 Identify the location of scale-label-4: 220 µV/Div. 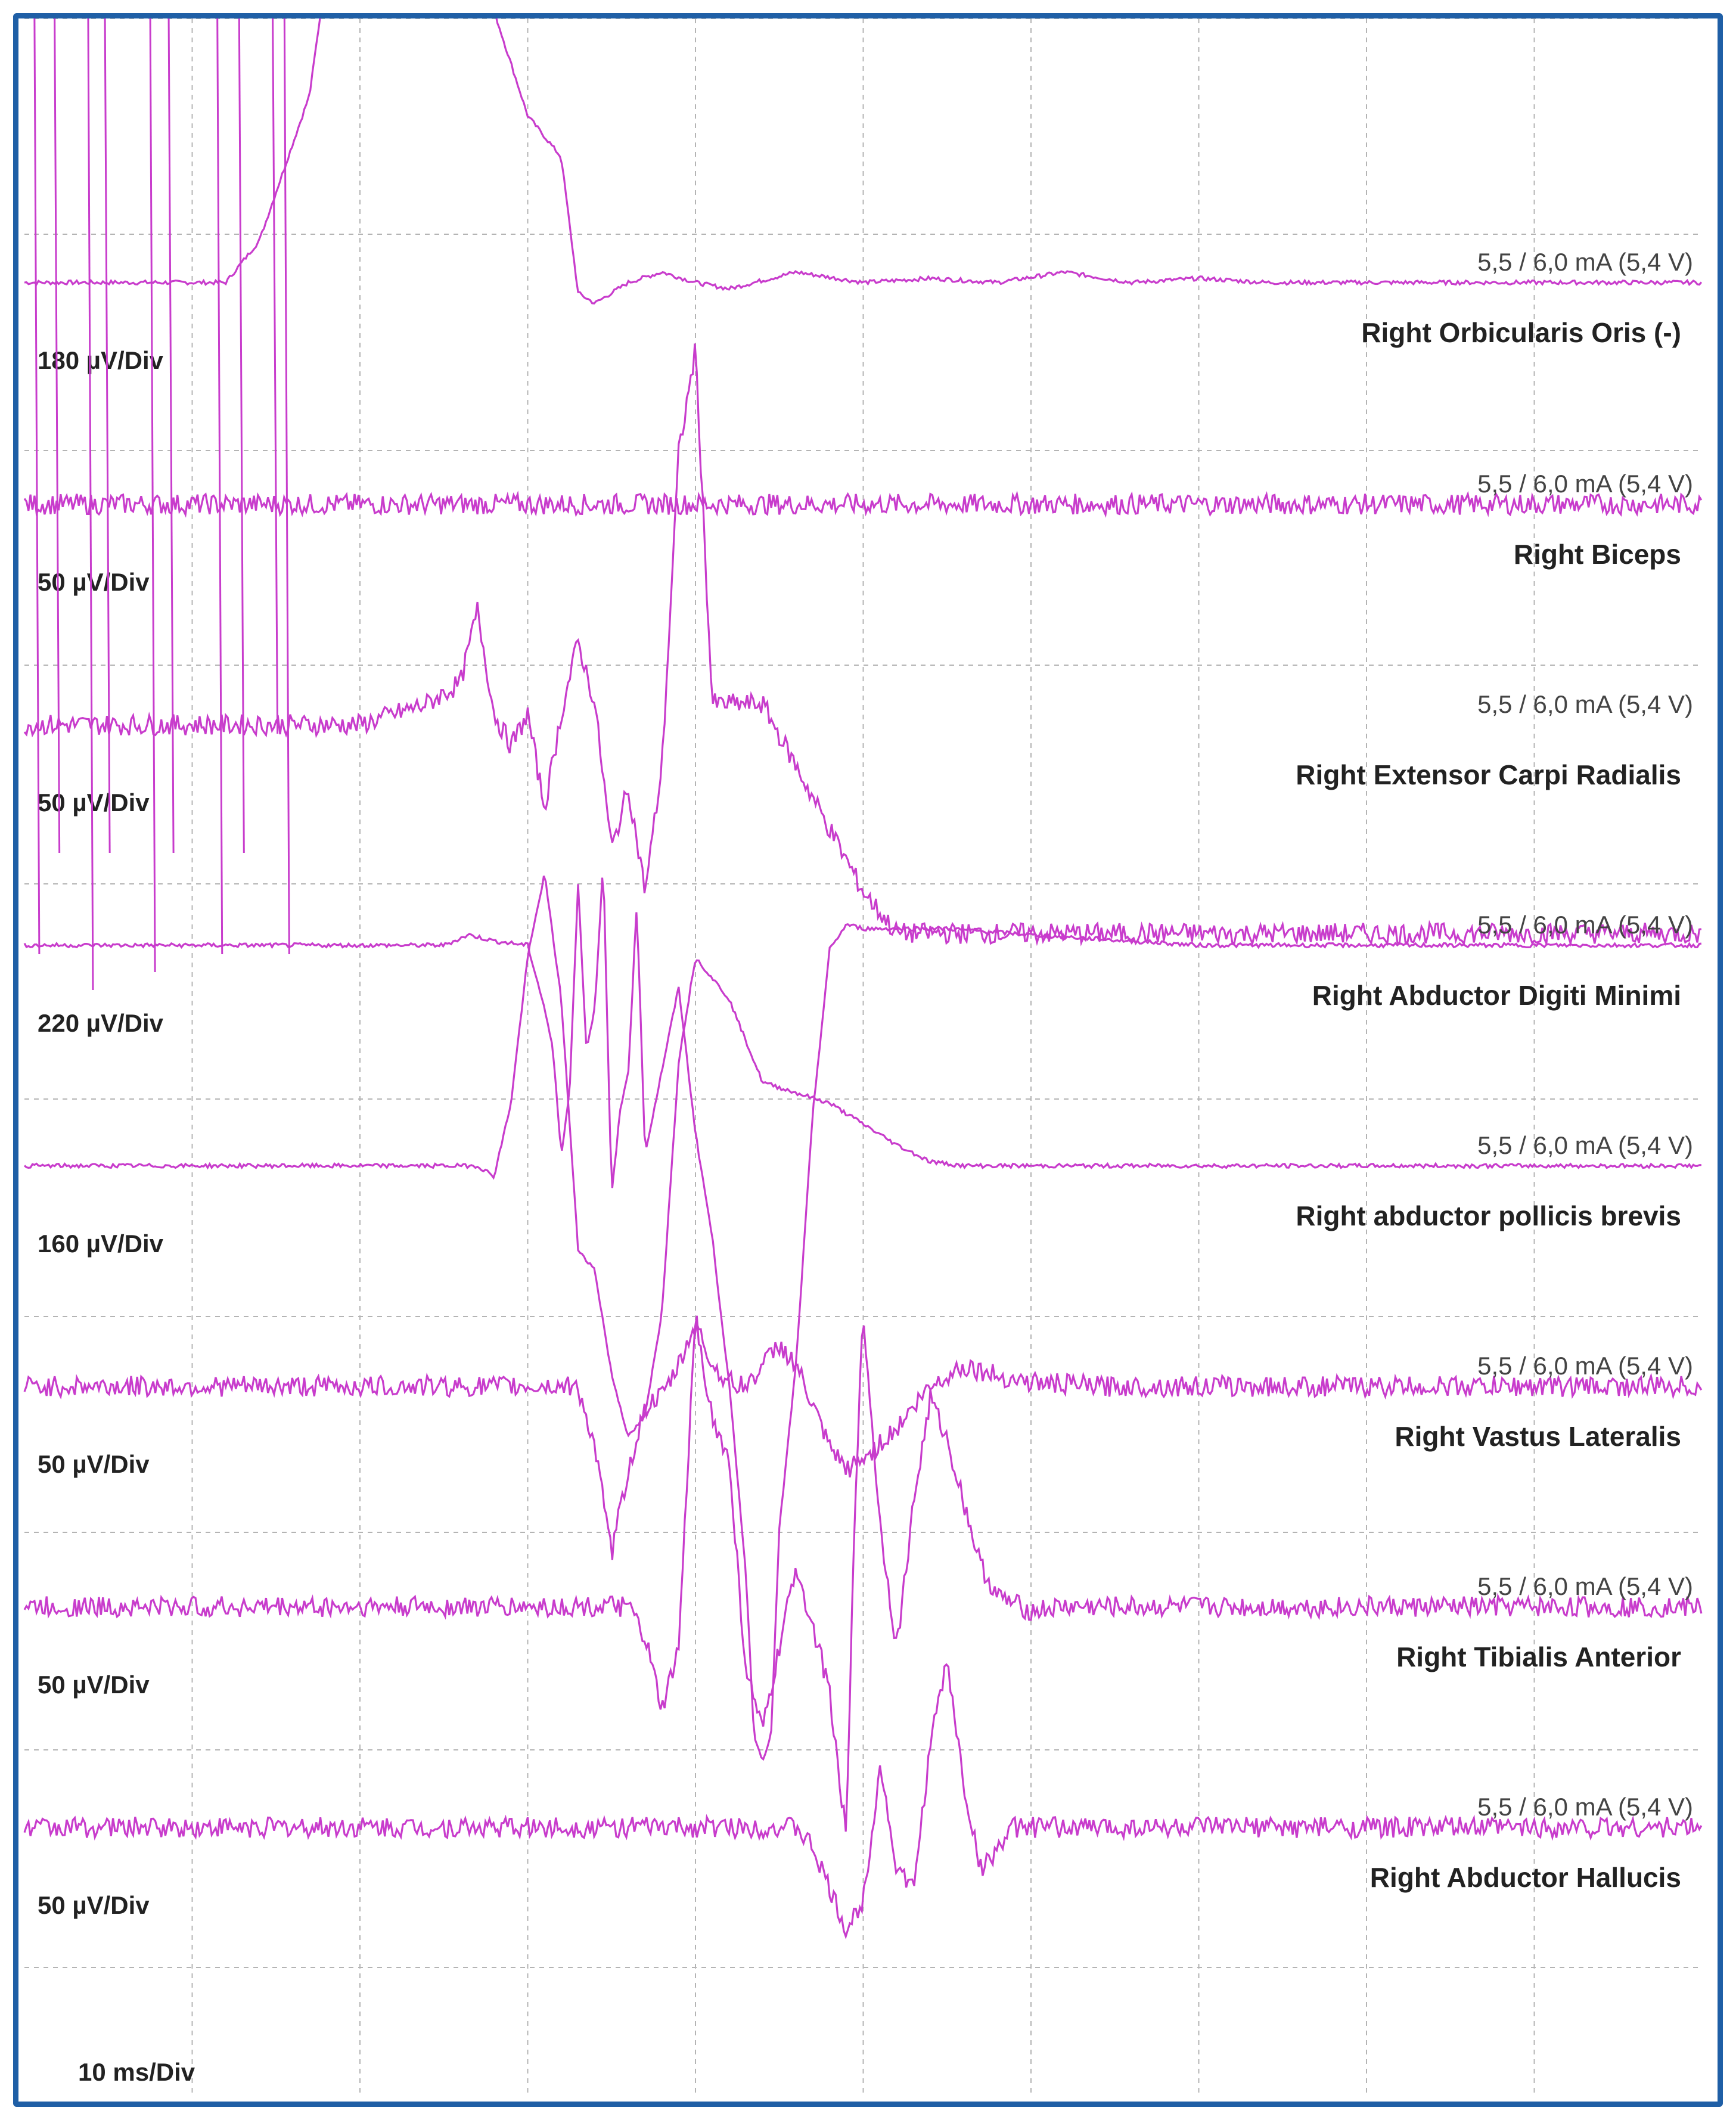
(101, 1023).